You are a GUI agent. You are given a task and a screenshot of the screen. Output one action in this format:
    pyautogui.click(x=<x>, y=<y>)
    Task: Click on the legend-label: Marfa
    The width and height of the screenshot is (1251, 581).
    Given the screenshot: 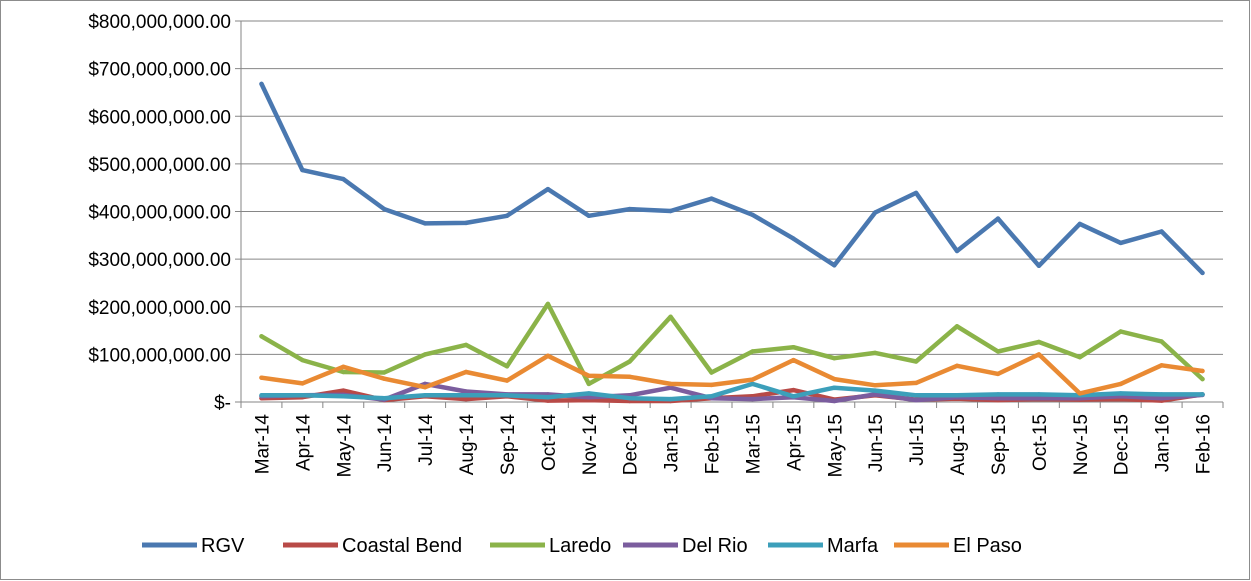 What is the action you would take?
    pyautogui.click(x=853, y=546)
    